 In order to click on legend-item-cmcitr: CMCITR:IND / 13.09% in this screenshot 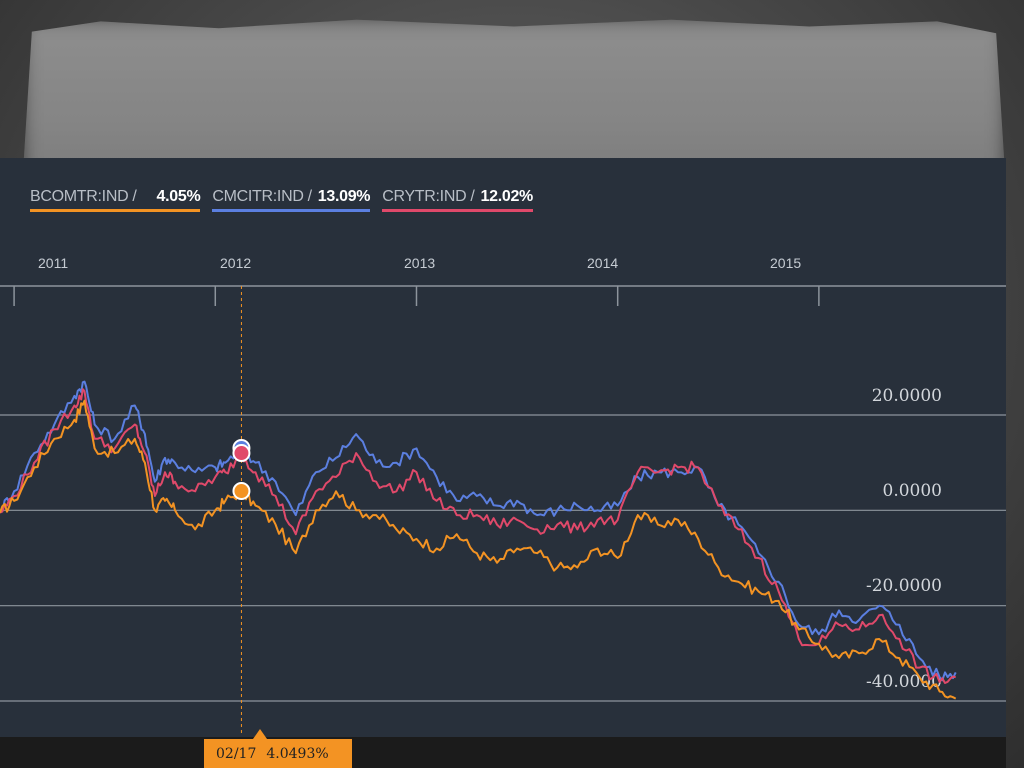, I will do `click(291, 200)`.